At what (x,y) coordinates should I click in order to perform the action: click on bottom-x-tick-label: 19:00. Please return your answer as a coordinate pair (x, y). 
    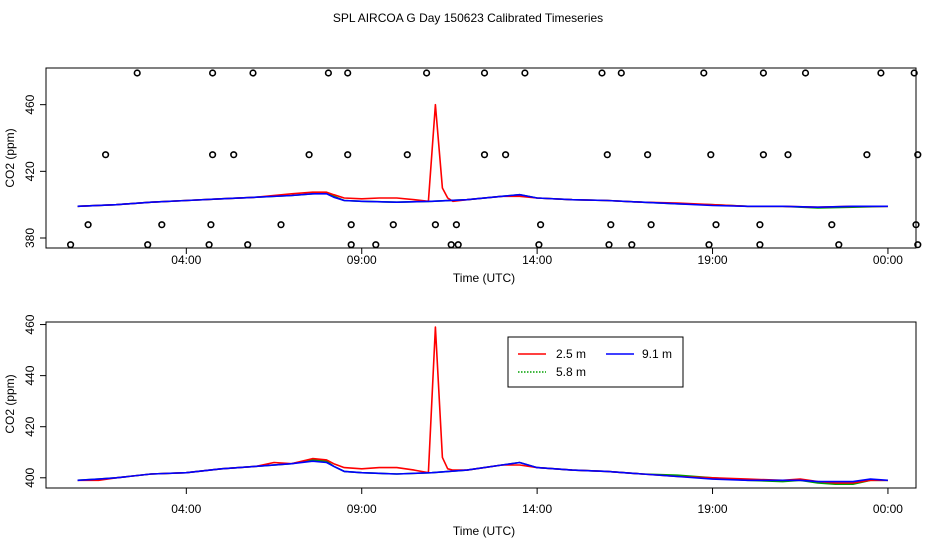
    Looking at the image, I should click on (713, 509).